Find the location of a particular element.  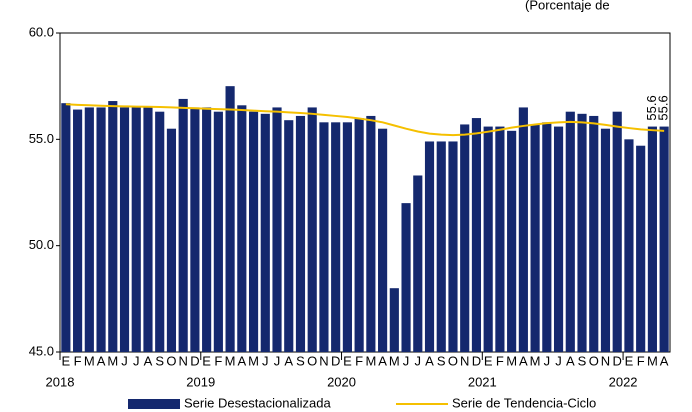

year-label: 2018 is located at coordinates (60, 381).